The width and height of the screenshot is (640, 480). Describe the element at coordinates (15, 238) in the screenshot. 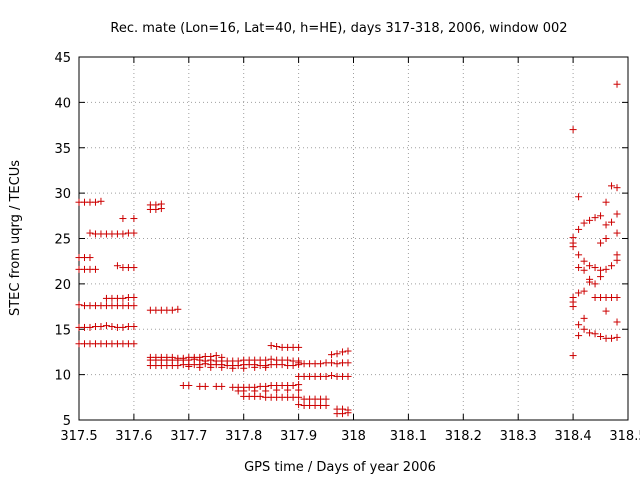

I see `y-axis-label: STEC from uqrg / TECUs` at that location.